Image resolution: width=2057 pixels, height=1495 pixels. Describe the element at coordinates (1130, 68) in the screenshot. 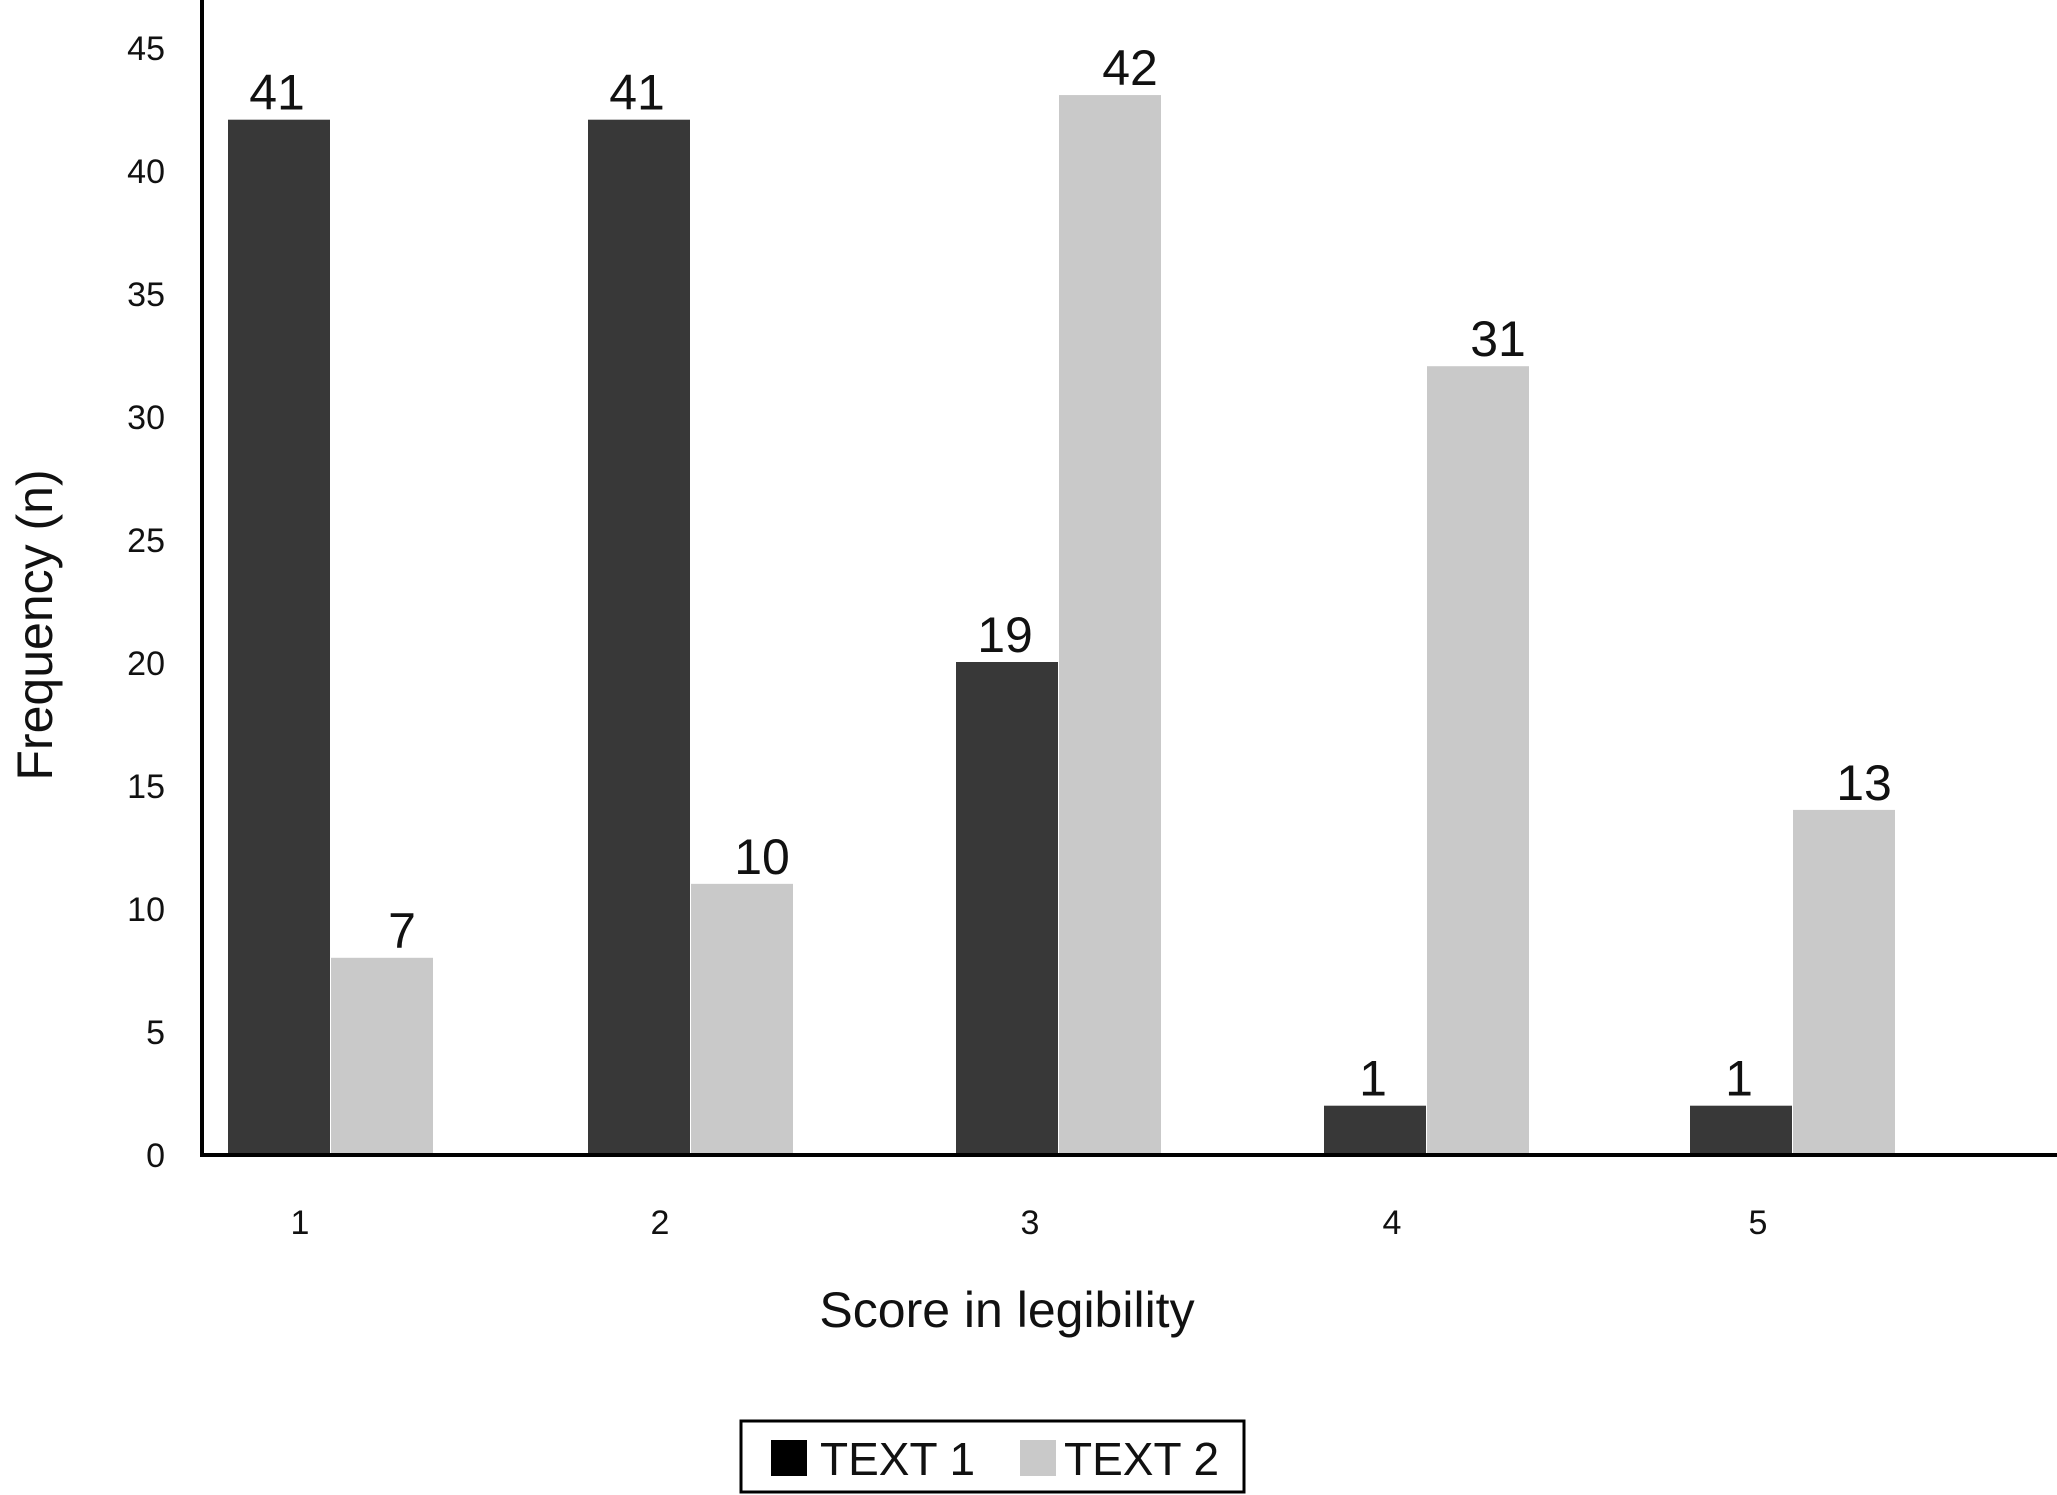

I see `data-label: 42` at that location.